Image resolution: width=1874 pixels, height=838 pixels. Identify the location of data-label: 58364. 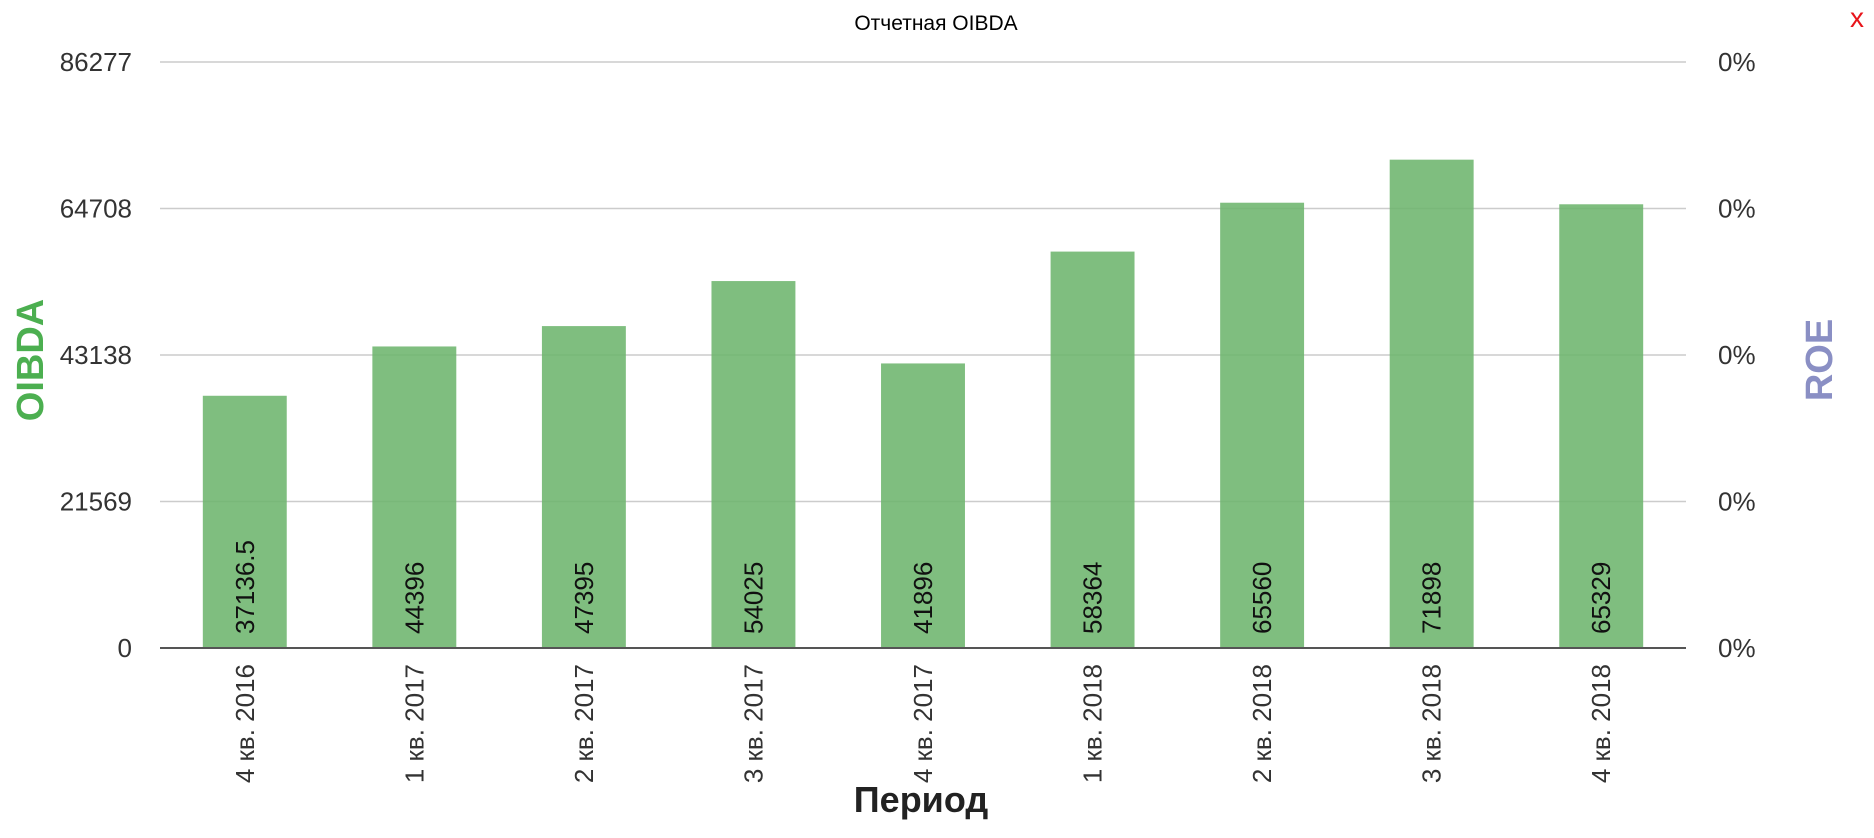
(1093, 598).